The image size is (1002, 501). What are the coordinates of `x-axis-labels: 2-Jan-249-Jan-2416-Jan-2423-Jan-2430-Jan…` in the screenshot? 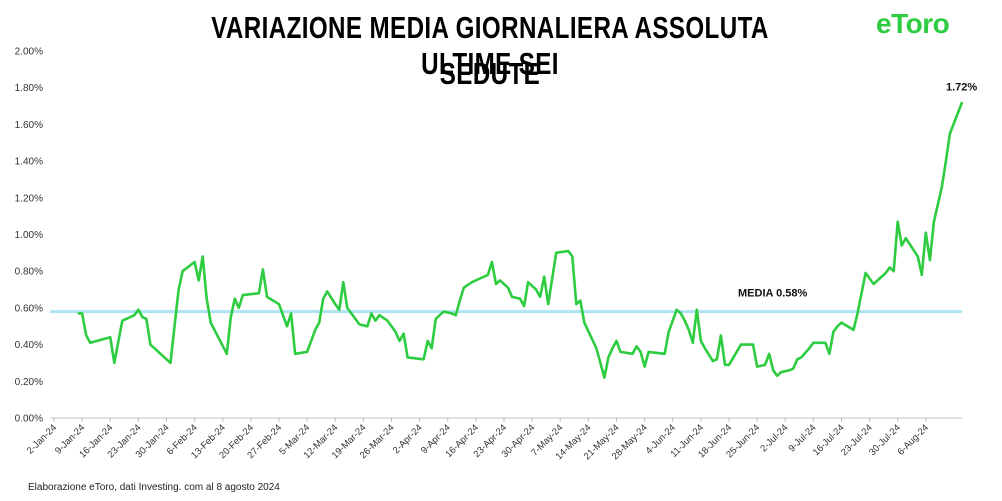 It's located at (478, 440).